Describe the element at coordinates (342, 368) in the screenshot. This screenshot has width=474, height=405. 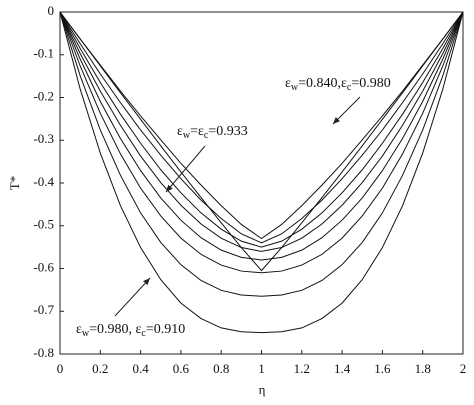
I see `x-tick-label: 1.4` at that location.